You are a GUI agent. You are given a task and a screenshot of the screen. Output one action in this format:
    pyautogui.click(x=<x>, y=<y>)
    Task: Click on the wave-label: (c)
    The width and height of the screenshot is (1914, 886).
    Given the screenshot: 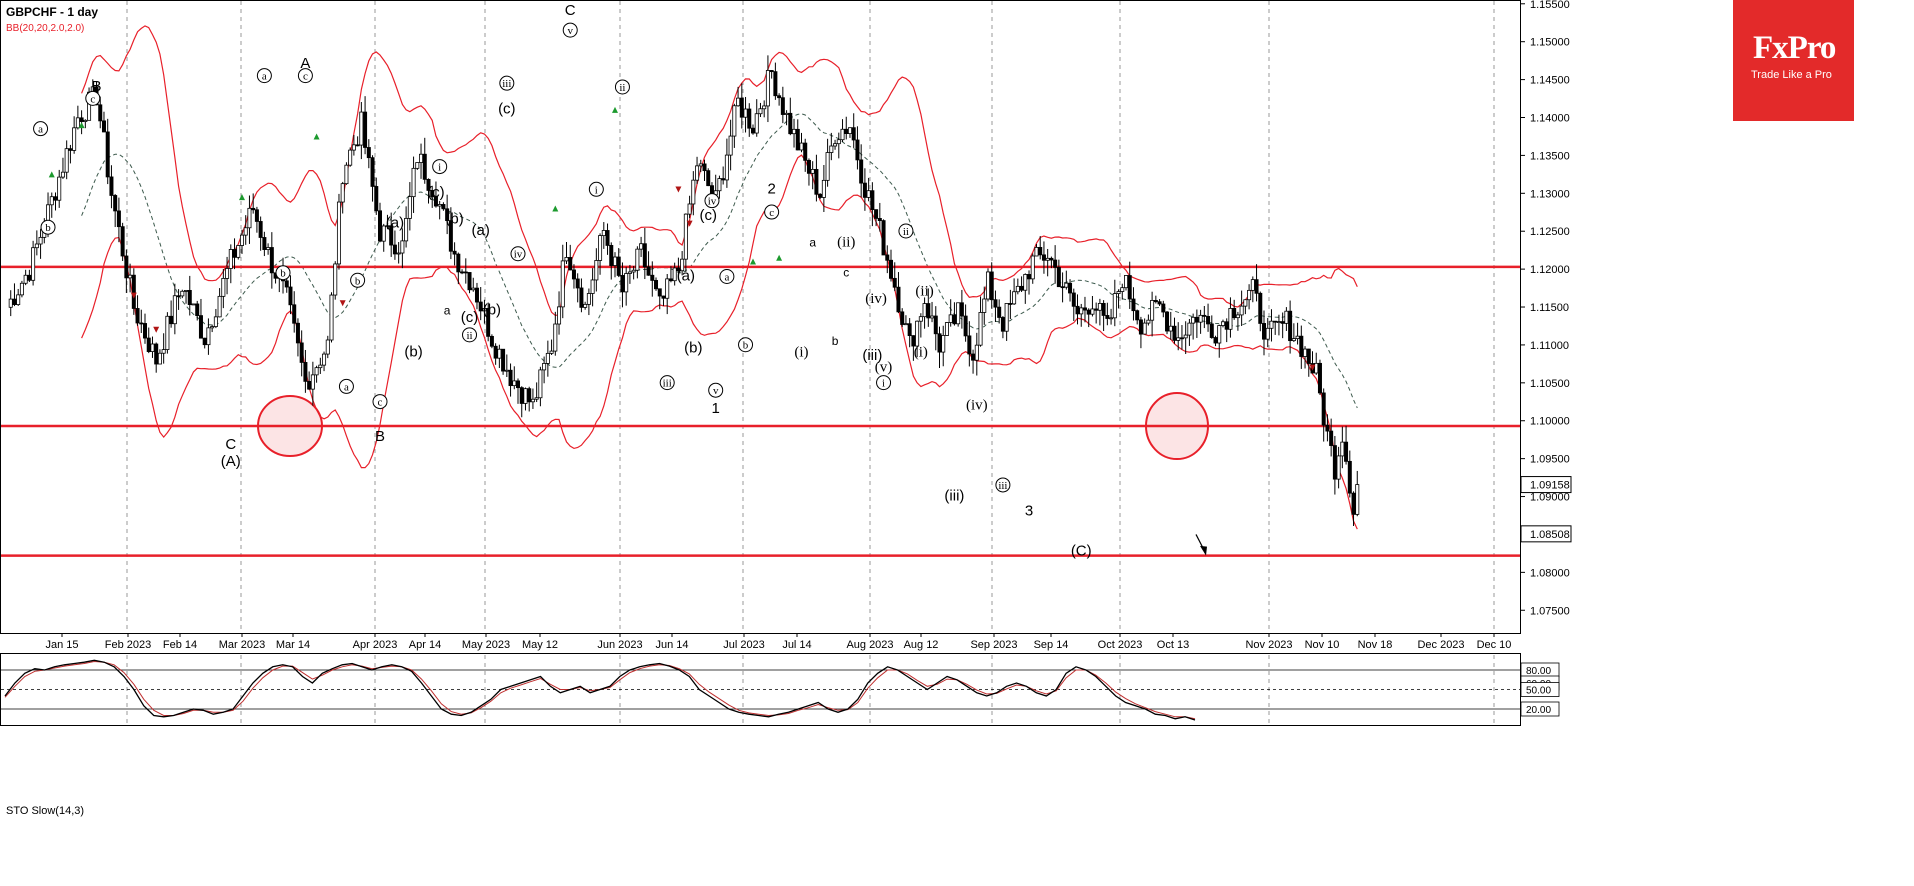 What is the action you would take?
    pyautogui.click(x=470, y=317)
    